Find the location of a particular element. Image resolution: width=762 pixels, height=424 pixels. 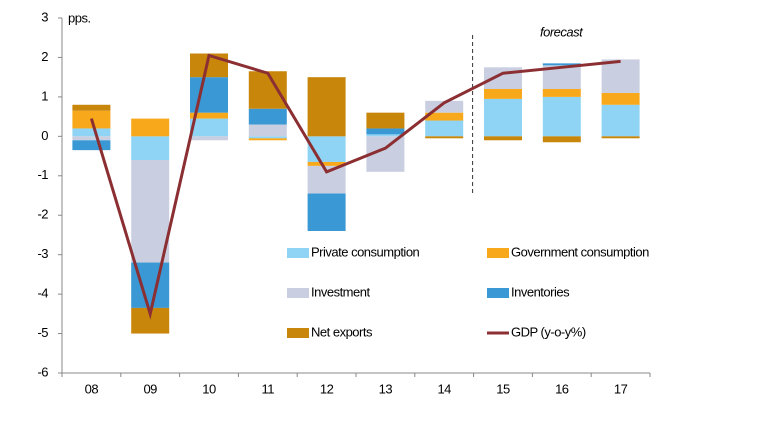

legend-label: Inventories is located at coordinates (540, 291).